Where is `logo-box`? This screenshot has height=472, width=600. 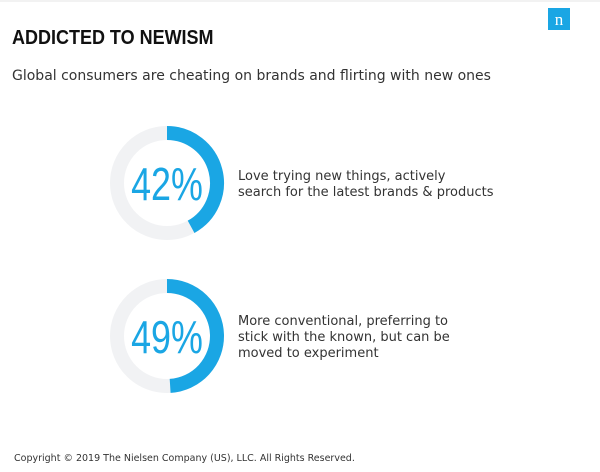
logo-box is located at coordinates (559, 19).